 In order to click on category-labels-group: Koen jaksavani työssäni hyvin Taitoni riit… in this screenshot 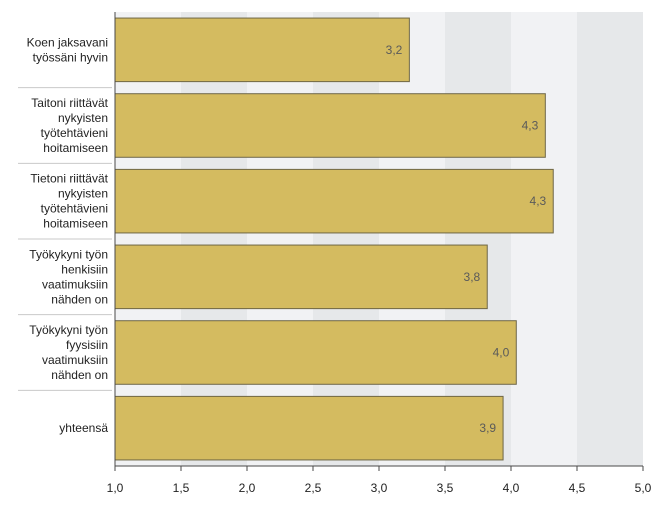, I will do `click(68, 235)`.